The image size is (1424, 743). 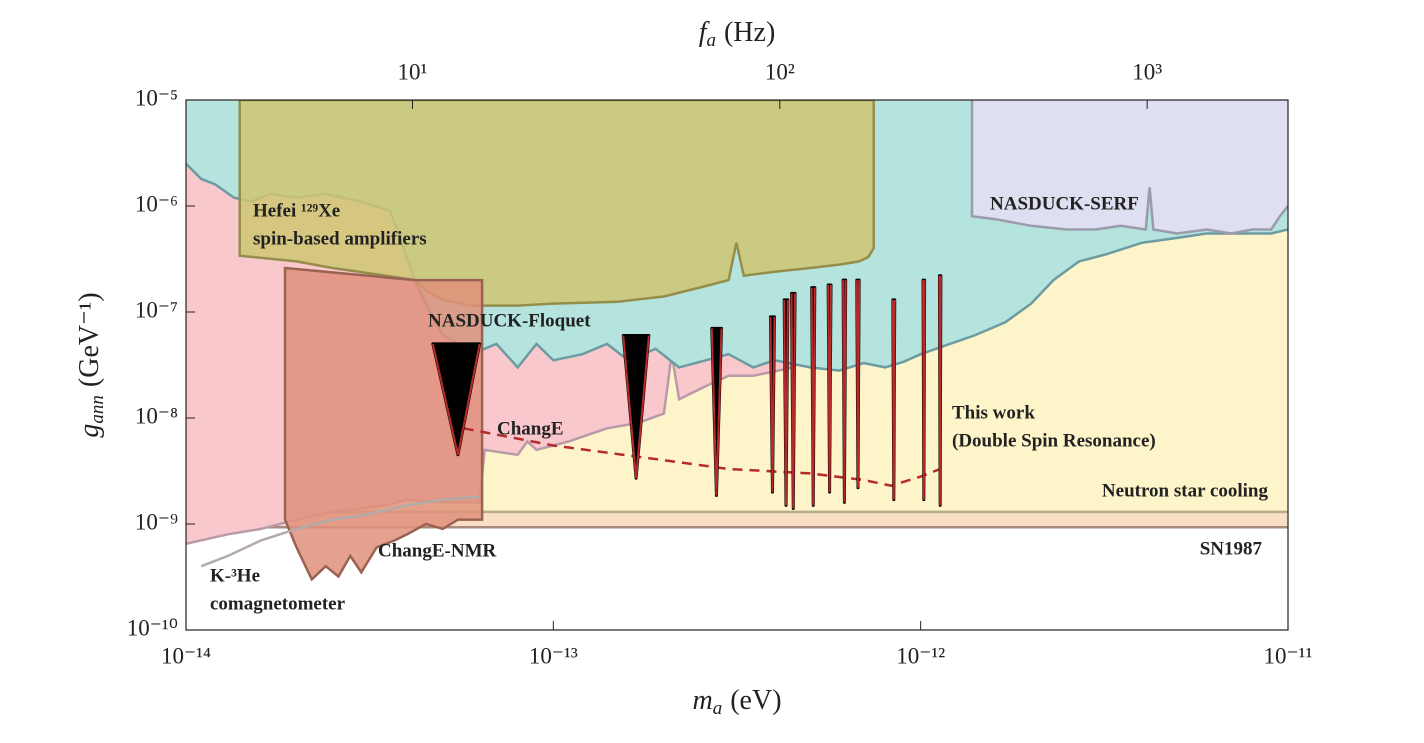 What do you see at coordinates (152, 627) in the screenshot?
I see `y-tick-label: 10⁻¹⁰` at bounding box center [152, 627].